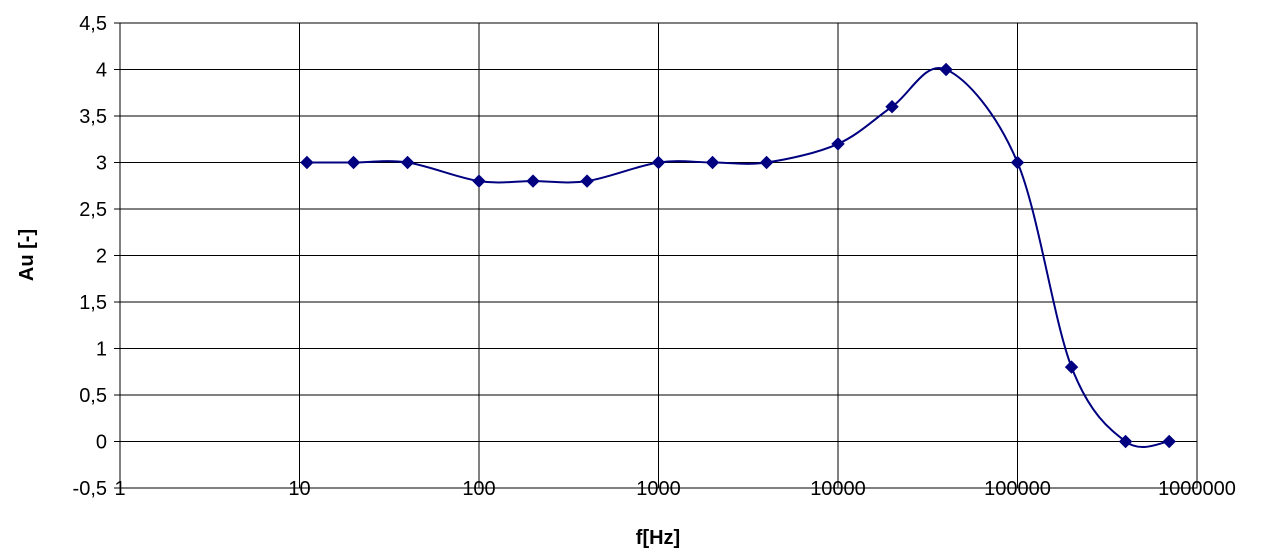  I want to click on y-tick-label: -0,5, so click(90, 489).